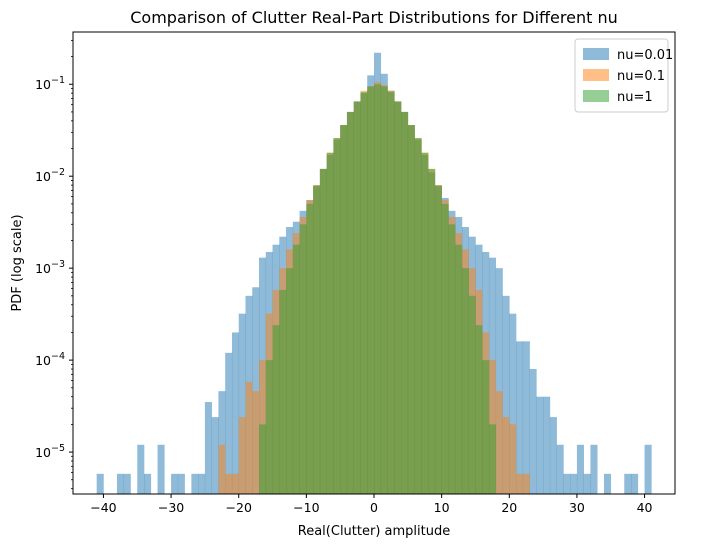 Image resolution: width=702 pixels, height=547 pixels. Describe the element at coordinates (374, 507) in the screenshot. I see `x-tick-label: 0` at that location.